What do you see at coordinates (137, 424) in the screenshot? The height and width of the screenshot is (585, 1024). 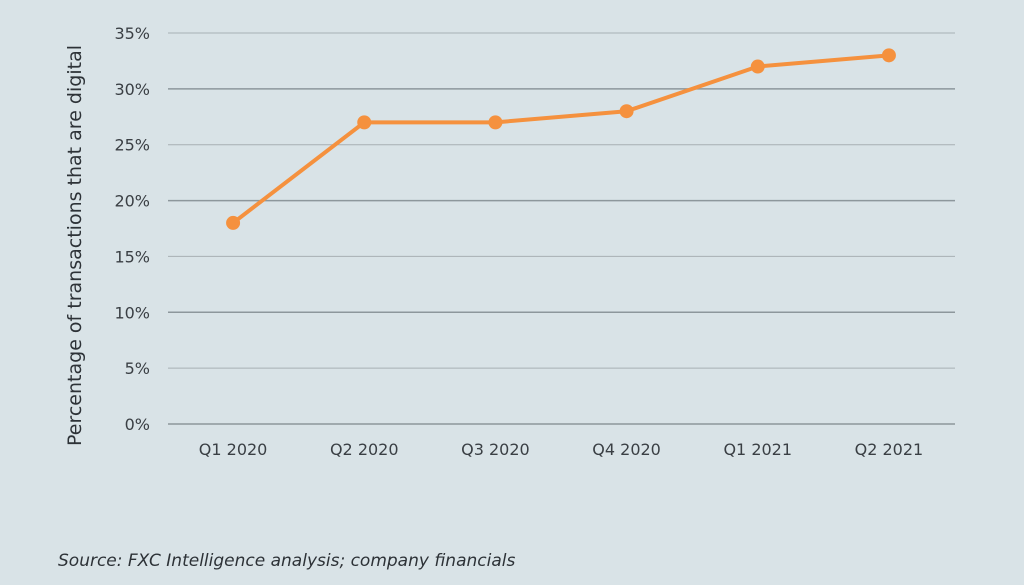 I see `y-tick-label: 0%` at bounding box center [137, 424].